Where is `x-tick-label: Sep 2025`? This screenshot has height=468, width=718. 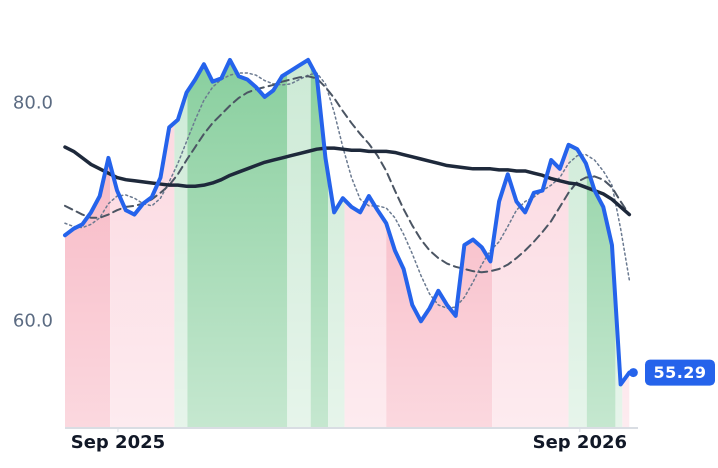 x-tick-label: Sep 2025 is located at coordinates (118, 442).